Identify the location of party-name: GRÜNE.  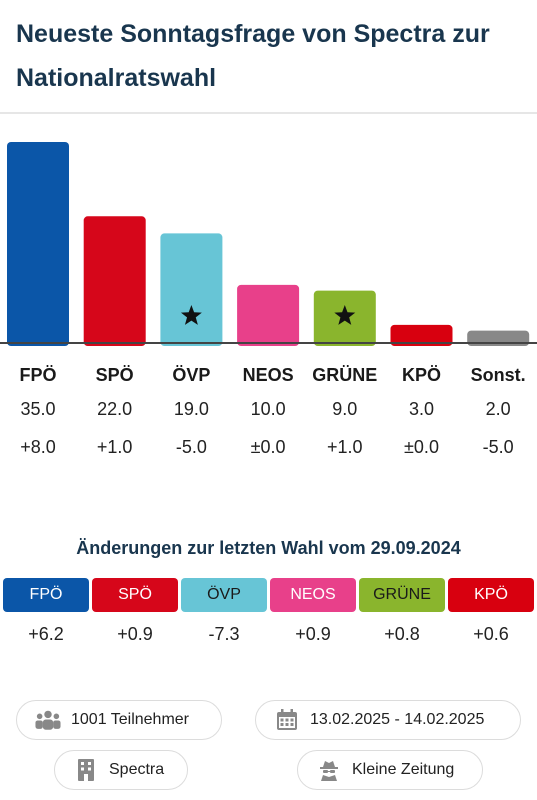
(345, 375).